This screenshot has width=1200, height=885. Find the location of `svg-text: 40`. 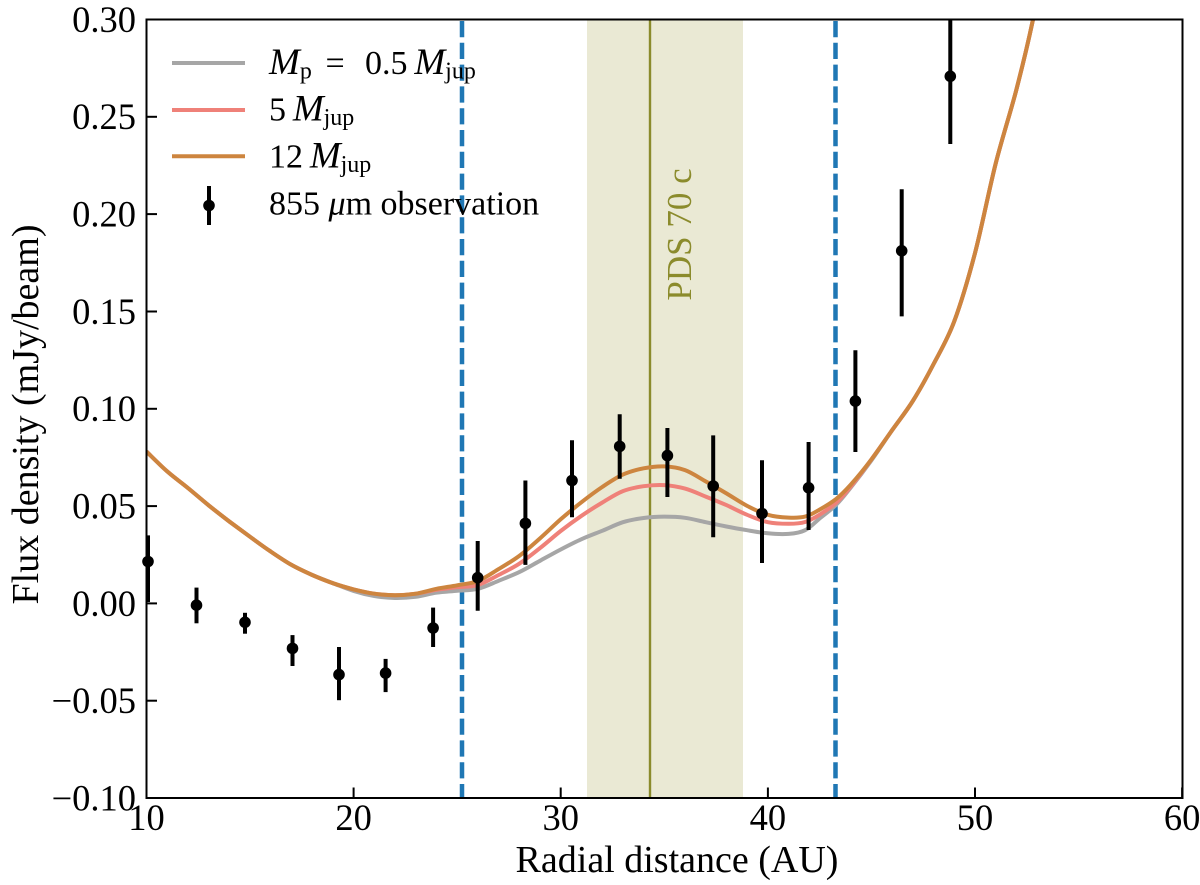

svg-text: 40 is located at coordinates (768, 817).